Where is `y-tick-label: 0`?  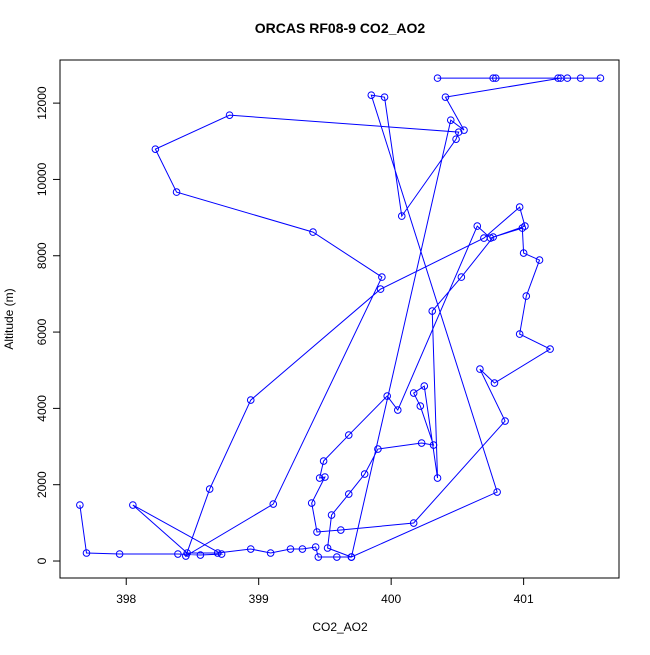 y-tick-label: 0 is located at coordinates (42, 560).